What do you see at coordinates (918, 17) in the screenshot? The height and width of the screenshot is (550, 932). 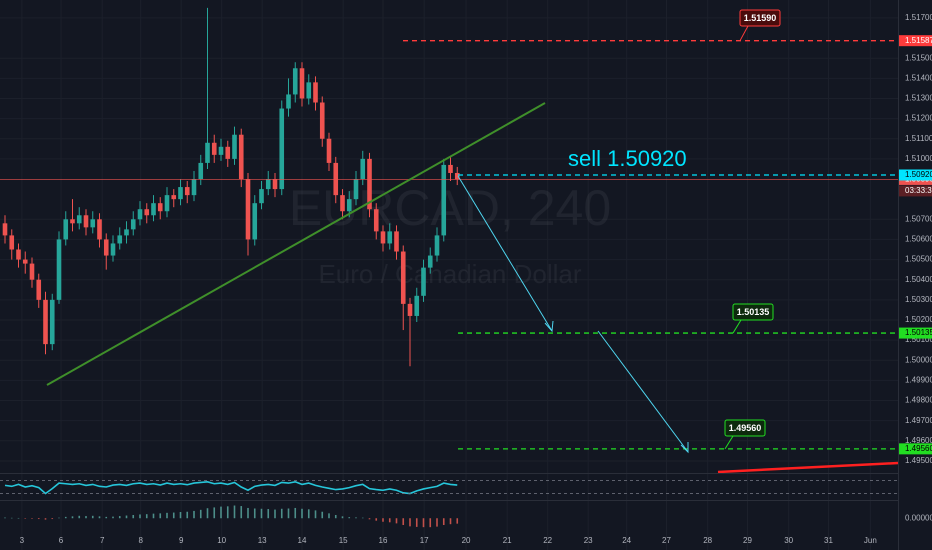 I see `y-tick-label: 1.51700` at bounding box center [918, 17].